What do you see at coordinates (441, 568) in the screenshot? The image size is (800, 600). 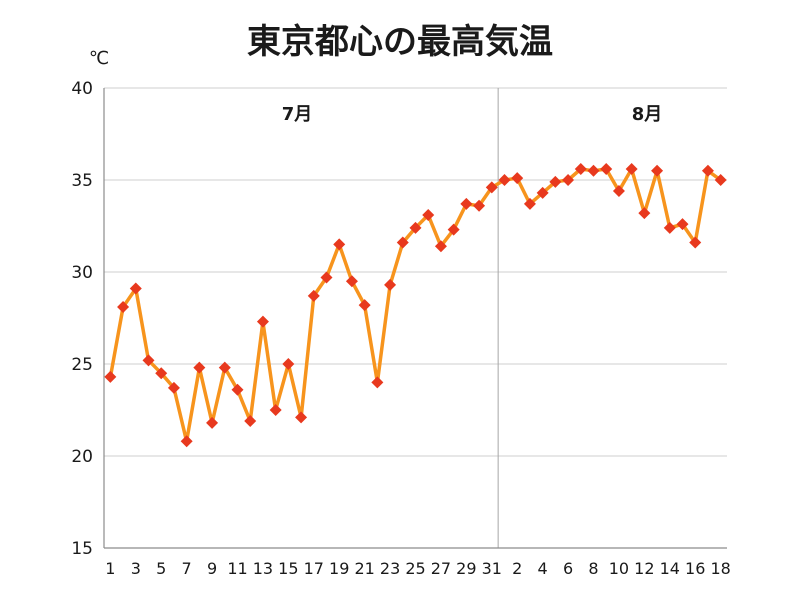 I see `x-tick-label: 27` at bounding box center [441, 568].